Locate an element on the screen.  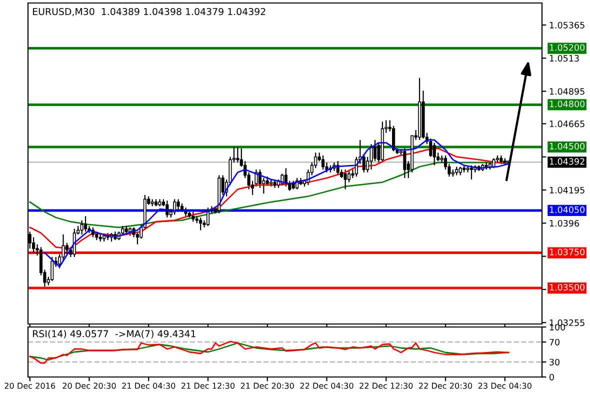
x-tick-label: 21 Dec 04:30 is located at coordinates (149, 385).